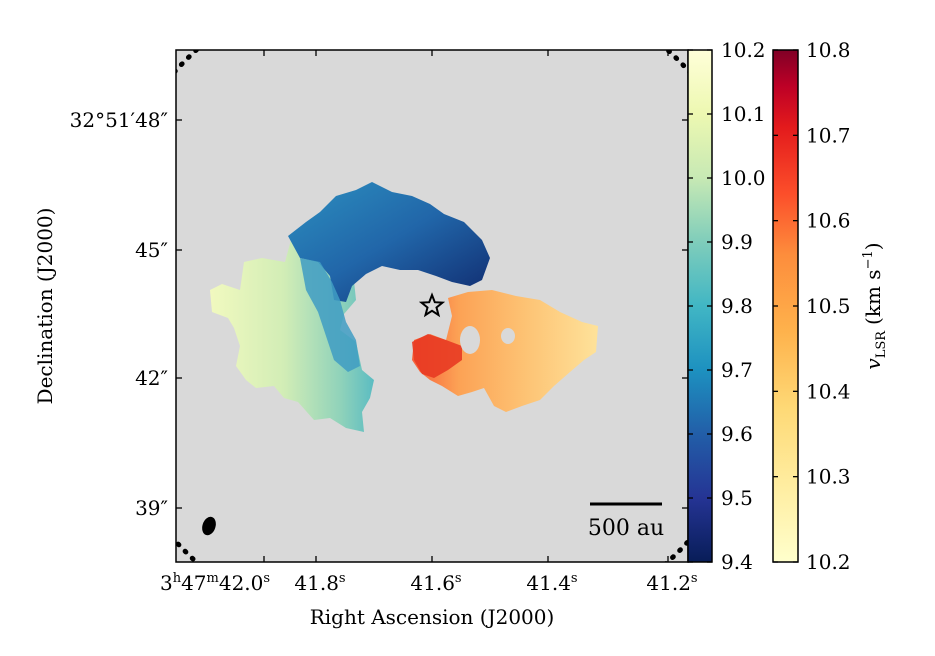 This screenshot has width=935, height=656. I want to click on x-tick-label: 3h47m42.0s, so click(215, 583).